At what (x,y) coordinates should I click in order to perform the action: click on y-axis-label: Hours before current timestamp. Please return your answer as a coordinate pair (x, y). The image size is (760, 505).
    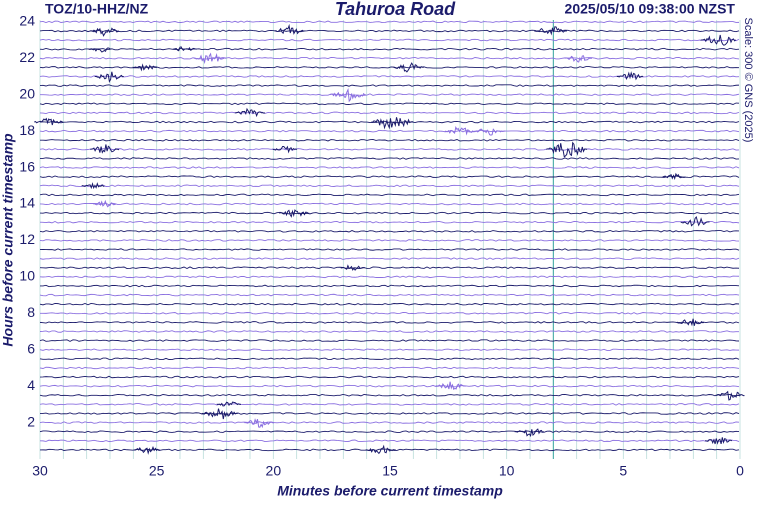
    Looking at the image, I should click on (8, 240).